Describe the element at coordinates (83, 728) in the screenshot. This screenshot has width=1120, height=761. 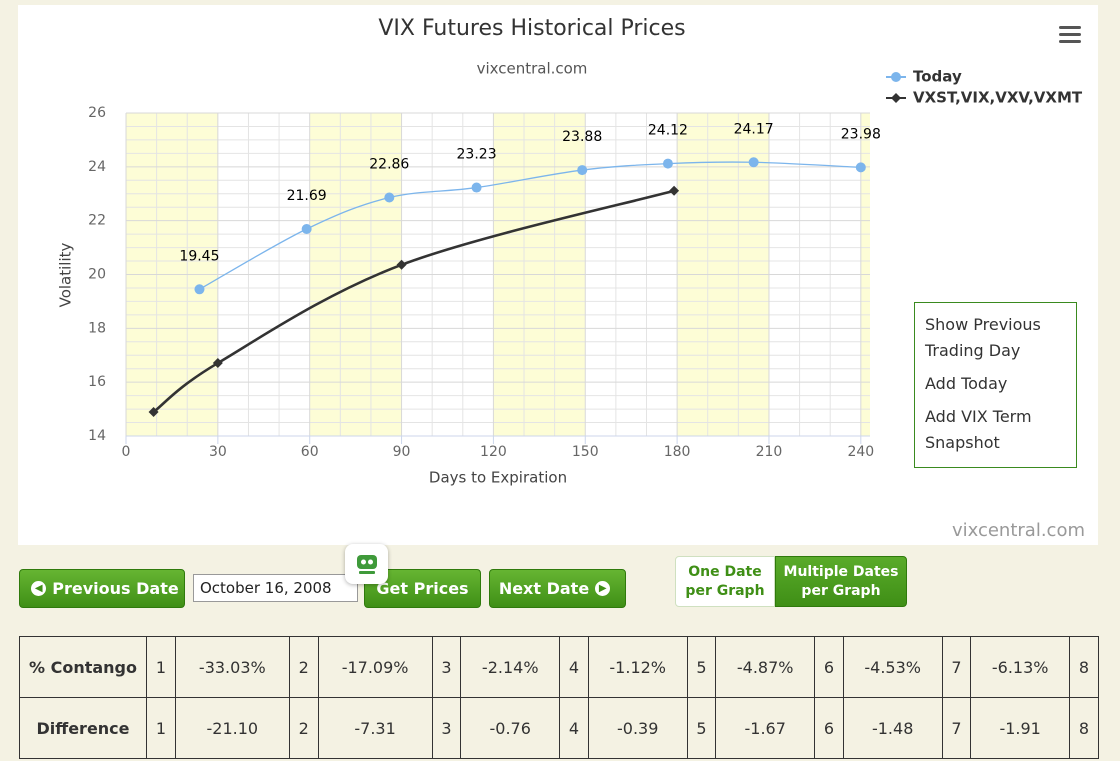
I see `row-header: Difference` at that location.